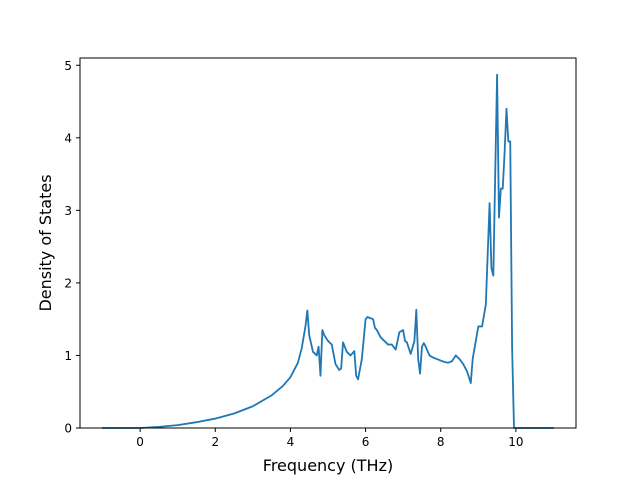 The image size is (640, 480). I want to click on x-tick-label: 4, so click(291, 442).